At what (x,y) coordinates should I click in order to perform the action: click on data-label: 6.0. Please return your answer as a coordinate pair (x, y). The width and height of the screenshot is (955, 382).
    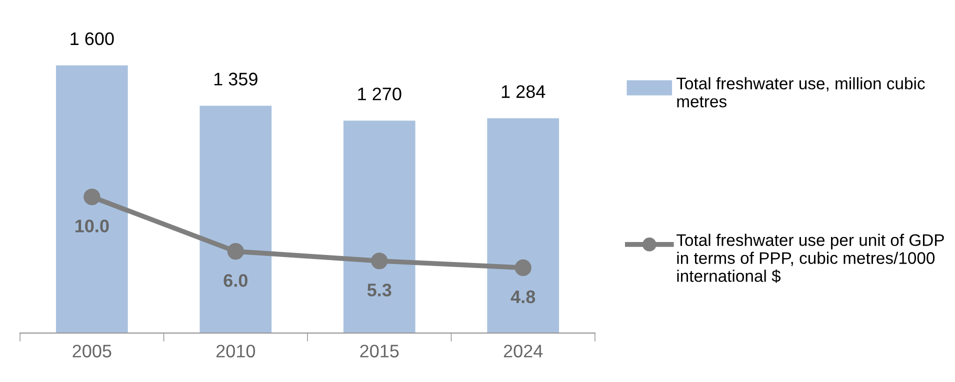
    Looking at the image, I should click on (236, 280).